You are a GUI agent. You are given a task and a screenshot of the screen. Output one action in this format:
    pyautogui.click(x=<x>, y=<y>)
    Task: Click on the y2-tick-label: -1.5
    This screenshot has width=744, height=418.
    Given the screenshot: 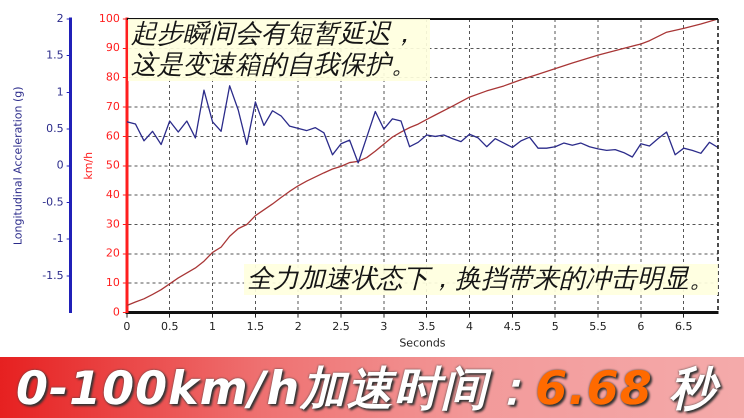 What is the action you would take?
    pyautogui.click(x=53, y=275)
    